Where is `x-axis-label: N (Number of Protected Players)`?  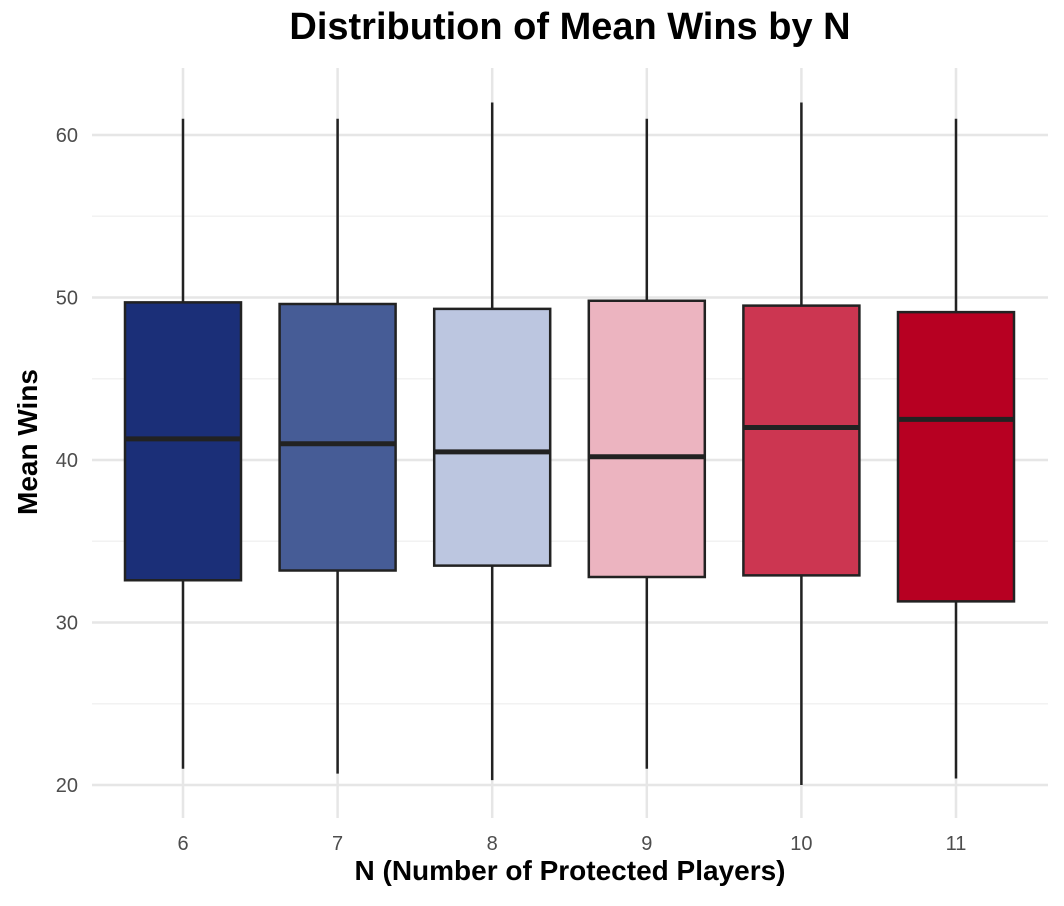 x-axis-label: N (Number of Protected Players) is located at coordinates (570, 870).